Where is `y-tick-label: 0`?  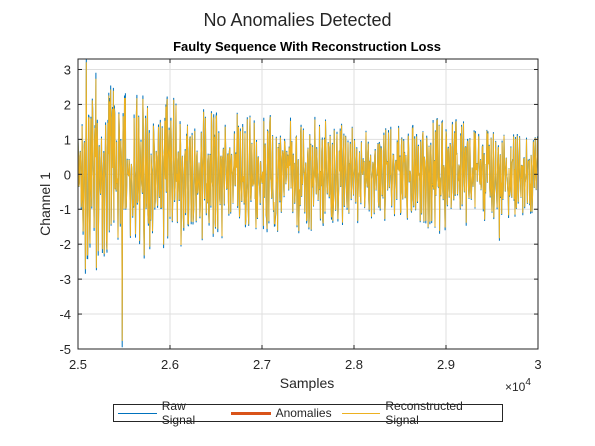 y-tick-label: 0 is located at coordinates (67, 174).